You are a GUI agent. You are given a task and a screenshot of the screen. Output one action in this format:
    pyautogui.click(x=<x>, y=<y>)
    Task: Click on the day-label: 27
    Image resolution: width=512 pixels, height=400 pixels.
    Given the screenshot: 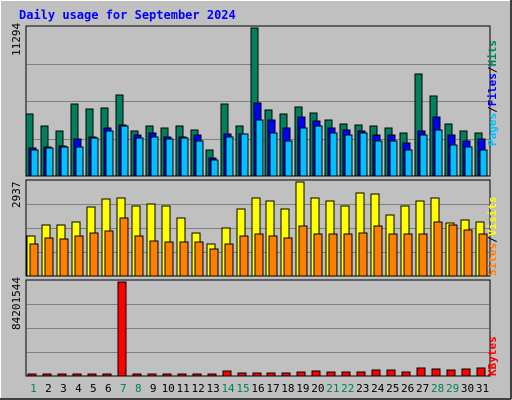 What is the action you would take?
    pyautogui.click(x=422, y=388)
    